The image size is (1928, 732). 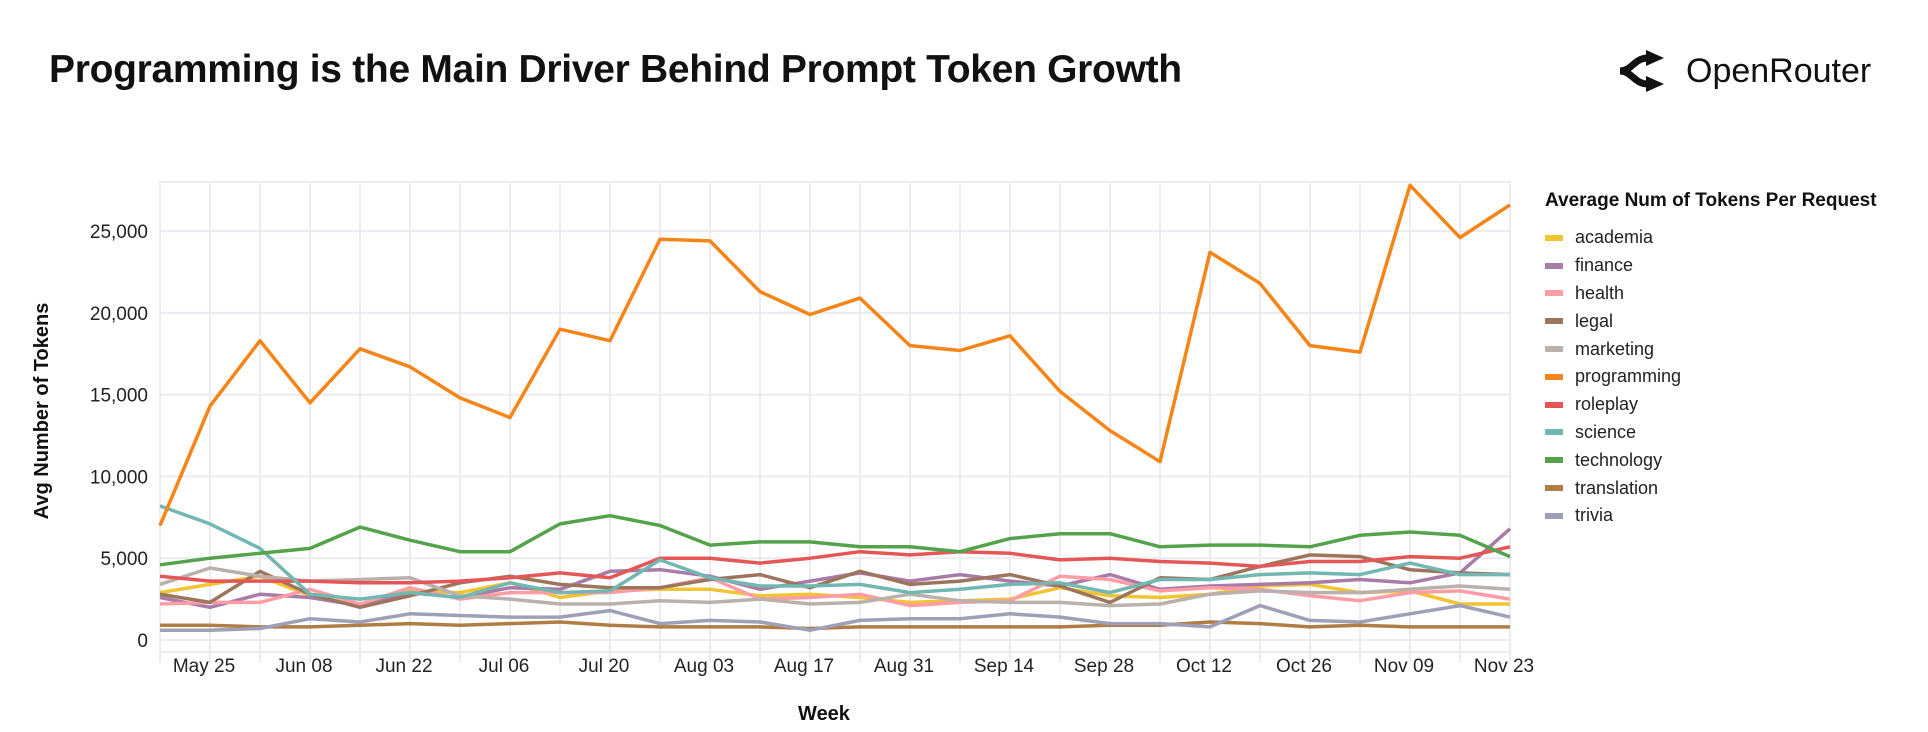 I want to click on legend-label: translation, so click(x=1617, y=487).